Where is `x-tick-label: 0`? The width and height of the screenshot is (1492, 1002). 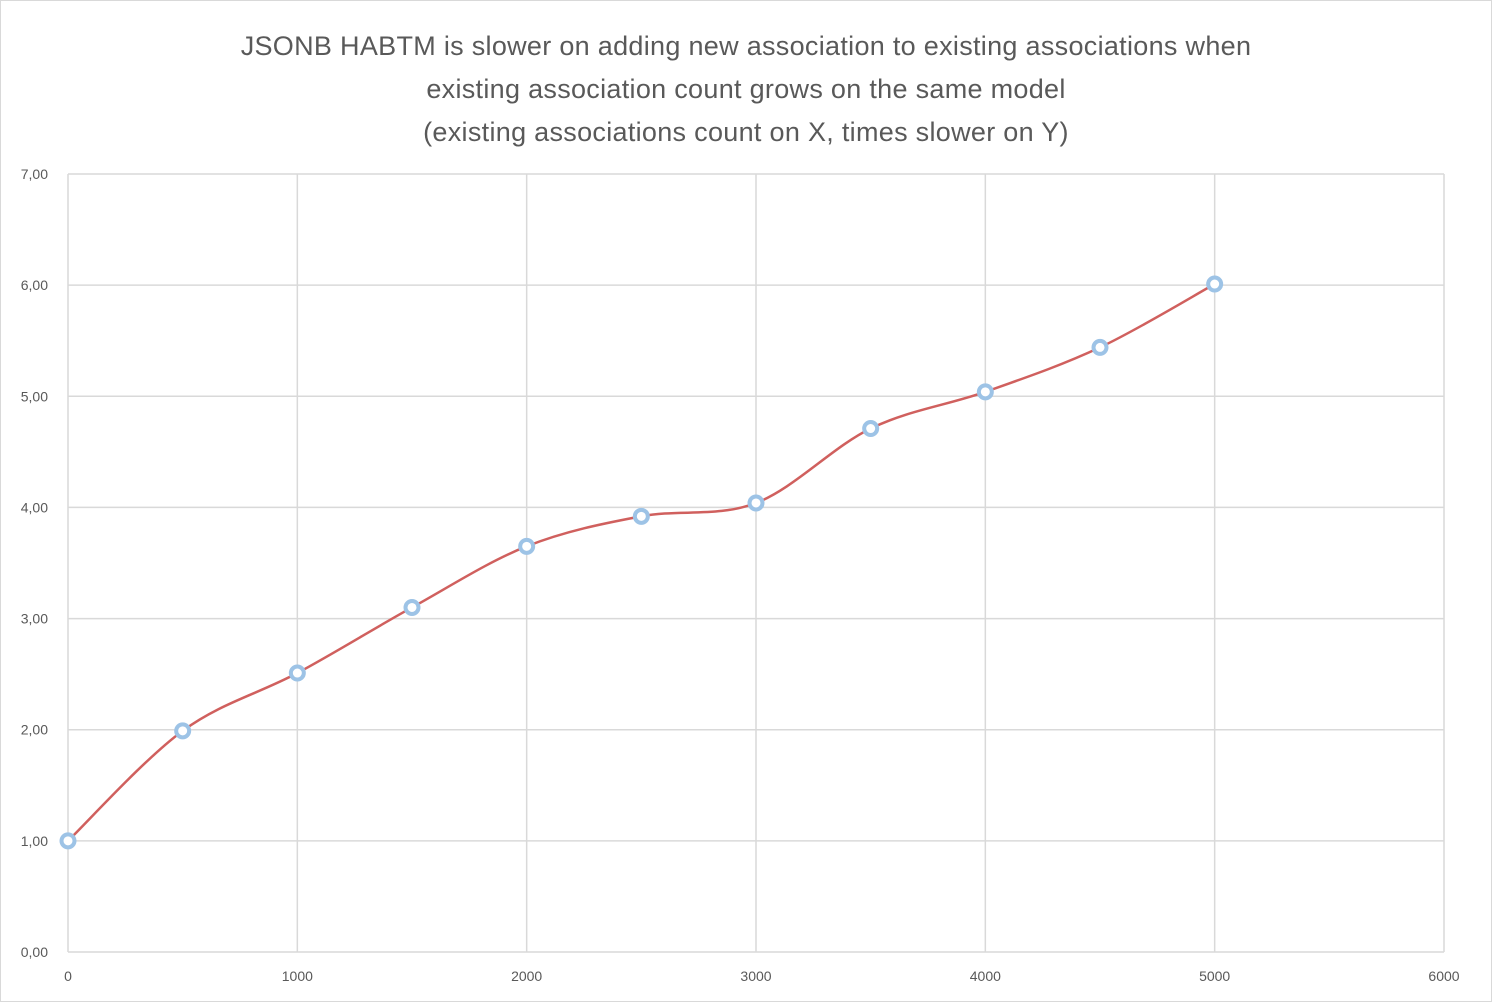 x-tick-label: 0 is located at coordinates (68, 976).